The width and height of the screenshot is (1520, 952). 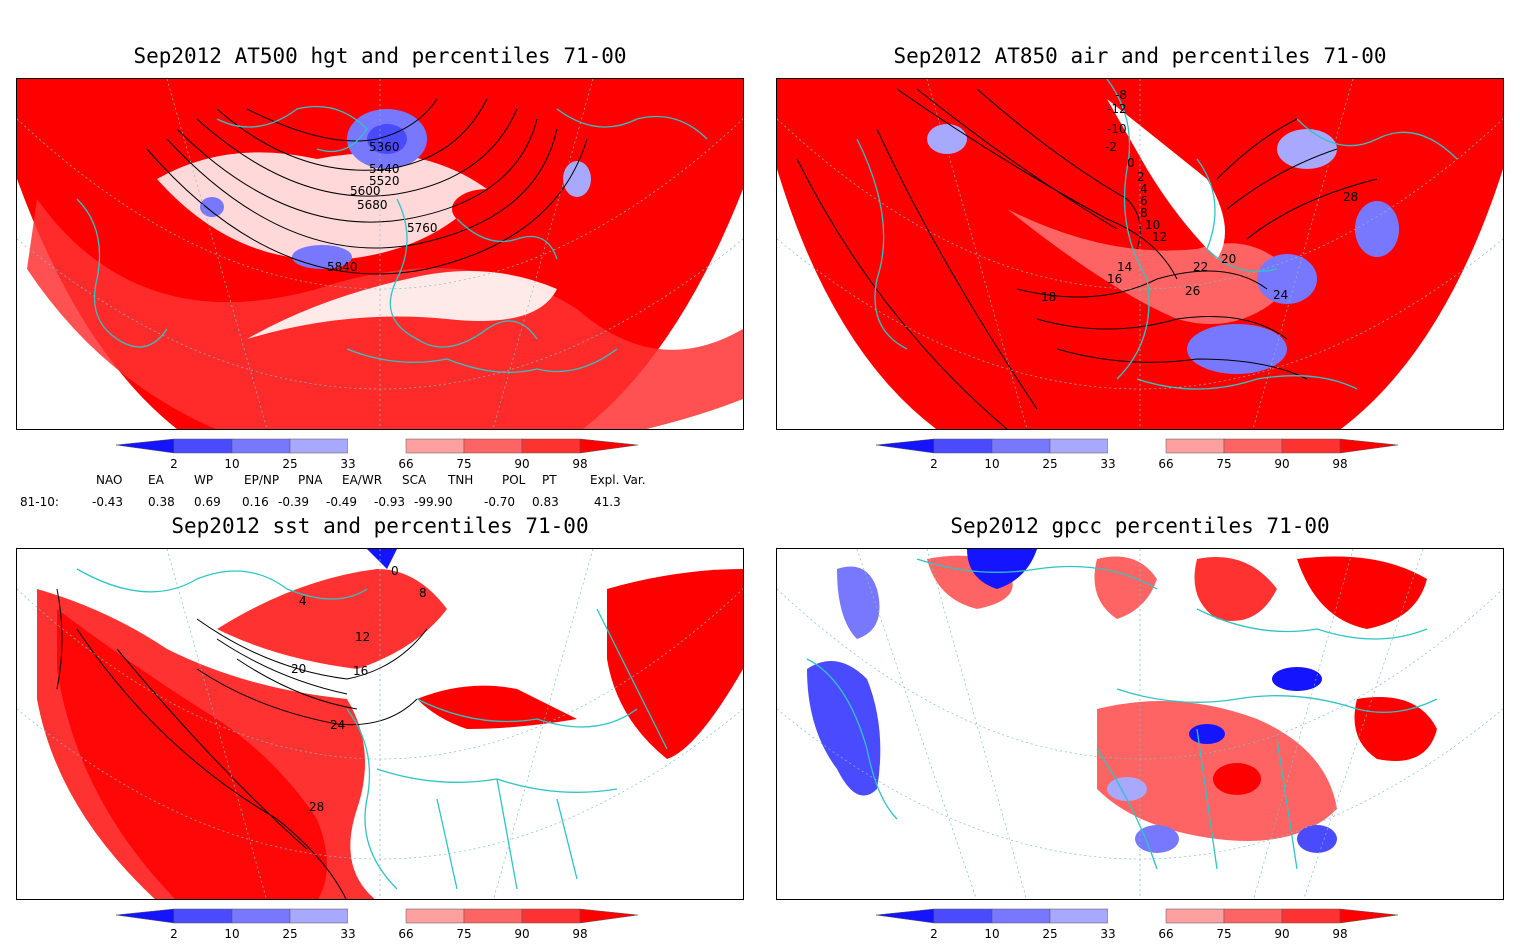 I want to click on colorbar-bottom-left: 2 10 25 33 66 75 90 98, so click(x=395, y=928).